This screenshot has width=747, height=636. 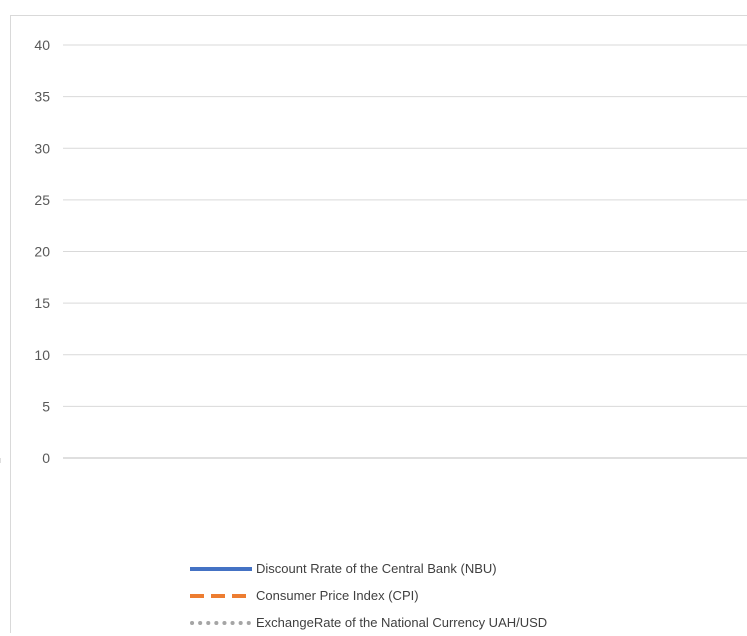 What do you see at coordinates (221, 622) in the screenshot?
I see `legend-swatch-exchange` at bounding box center [221, 622].